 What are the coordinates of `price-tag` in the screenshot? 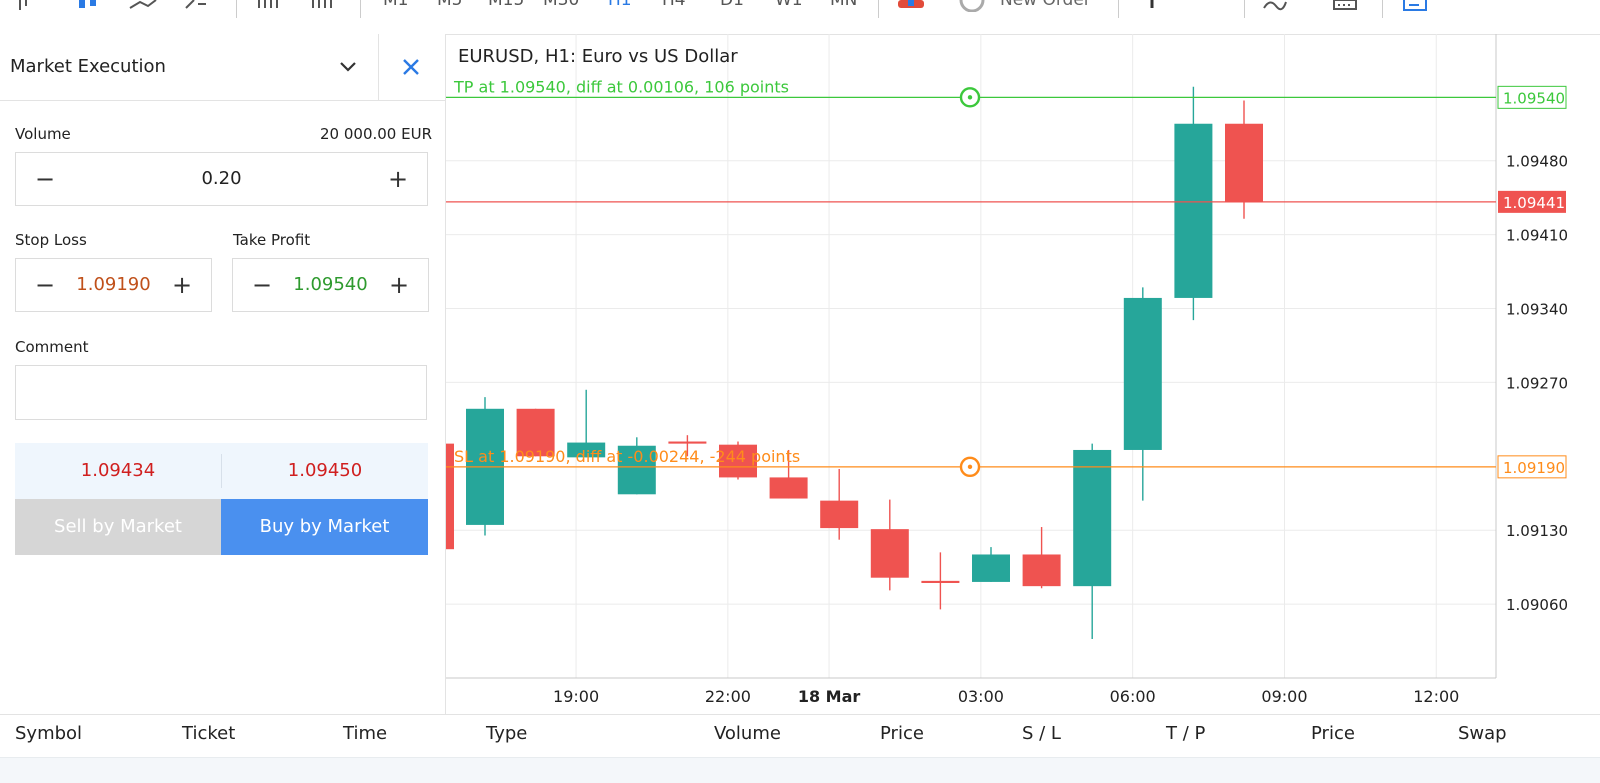 It's located at (1532, 97).